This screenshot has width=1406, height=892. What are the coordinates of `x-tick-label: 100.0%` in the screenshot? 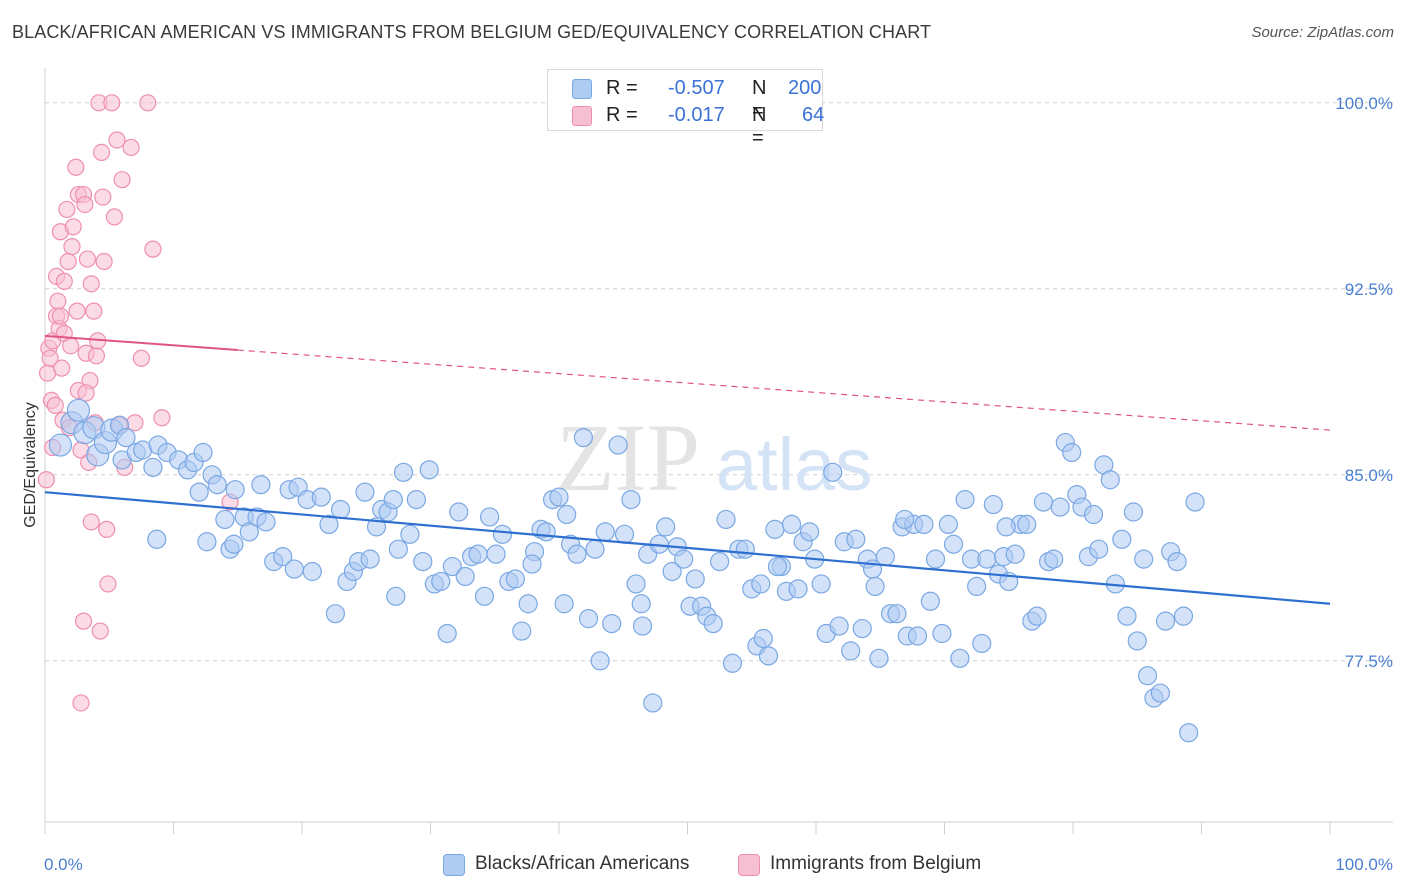 It's located at (1364, 864).